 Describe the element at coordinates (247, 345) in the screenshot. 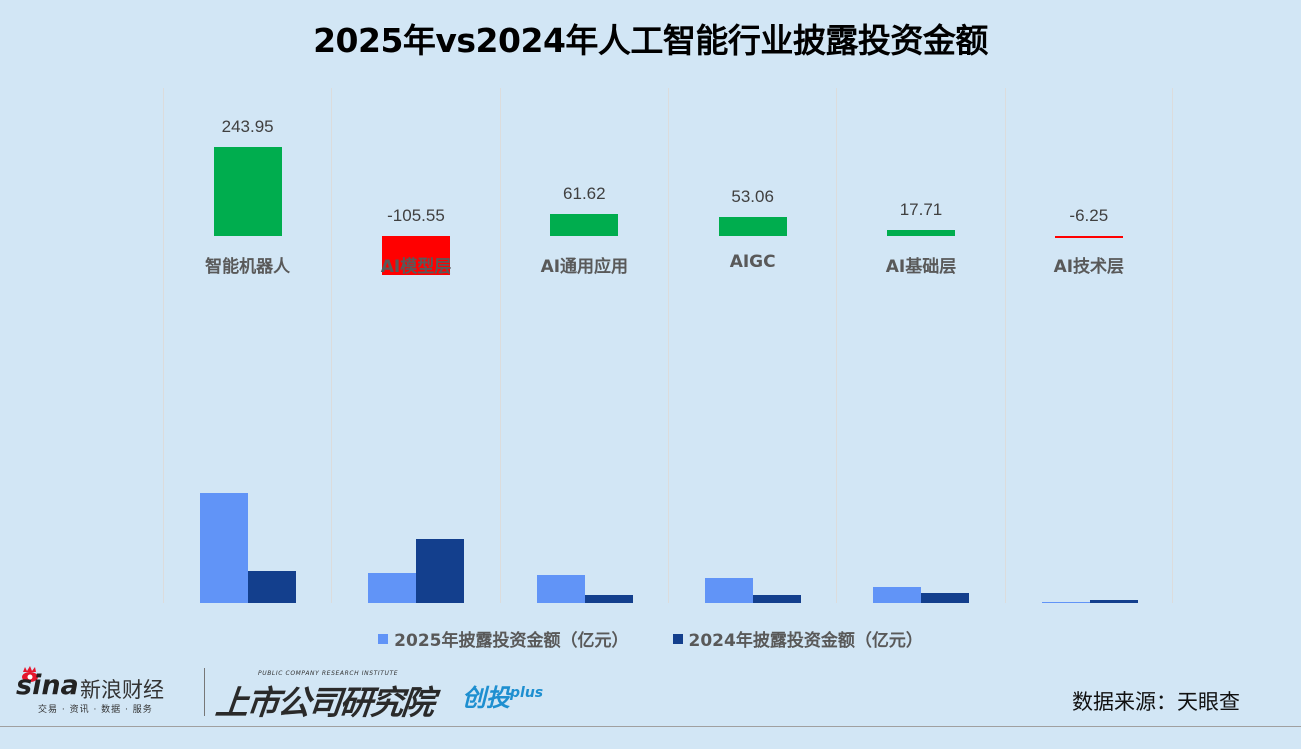

I see `category-column: 243.95 智能机器人` at that location.